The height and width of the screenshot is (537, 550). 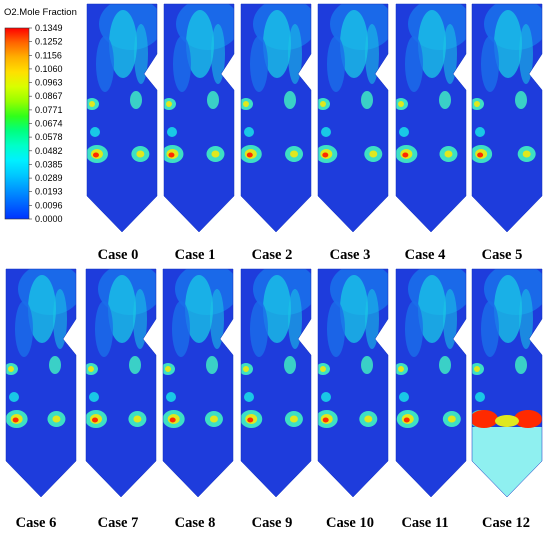 I want to click on colorbar-tick-label: 0.0000, so click(x=49, y=219).